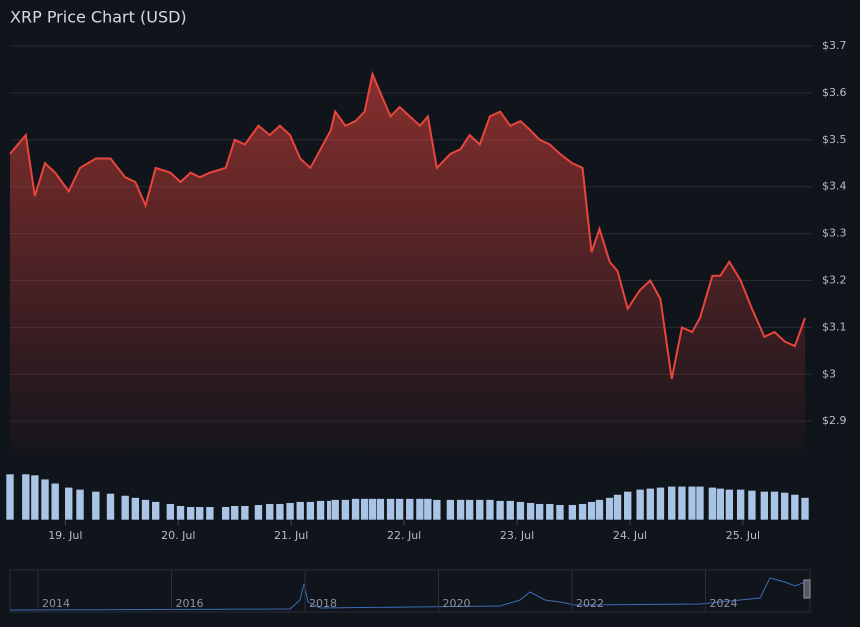  I want to click on y-tick-label: $3.4, so click(834, 186).